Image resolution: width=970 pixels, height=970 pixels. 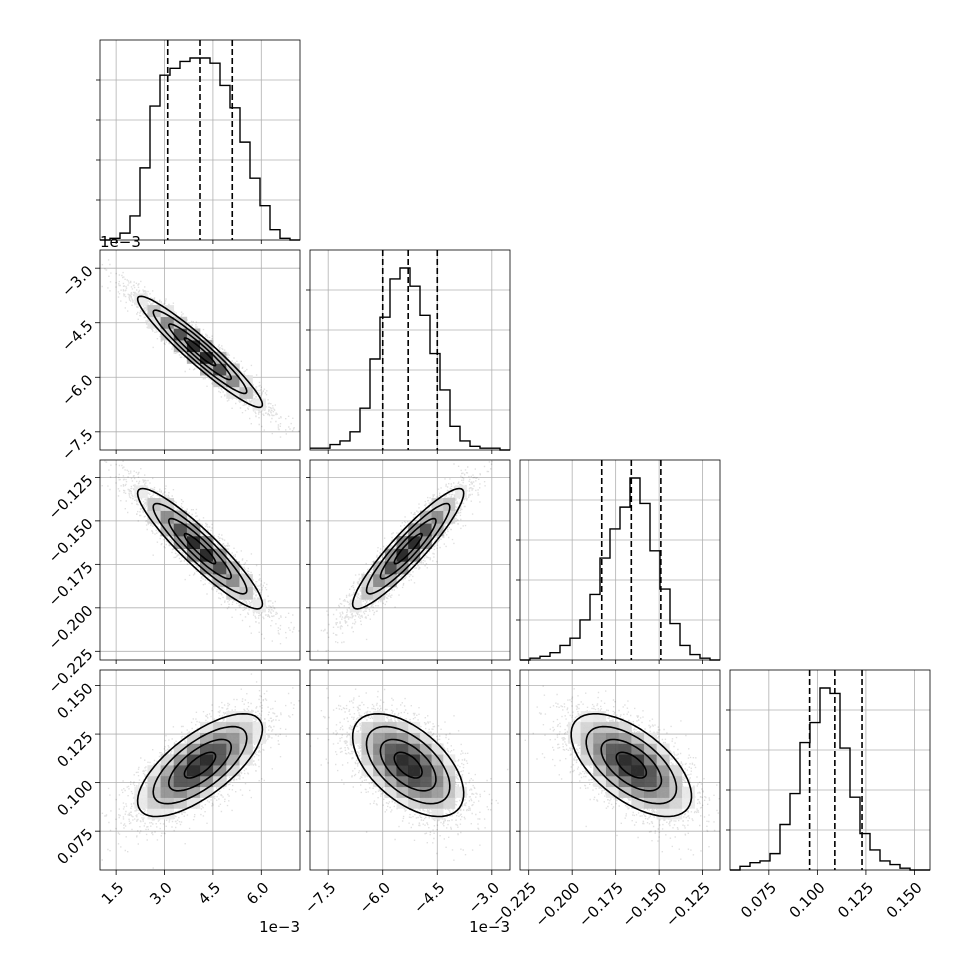 I want to click on y-tick-label: −7.5, so click(x=77, y=445).